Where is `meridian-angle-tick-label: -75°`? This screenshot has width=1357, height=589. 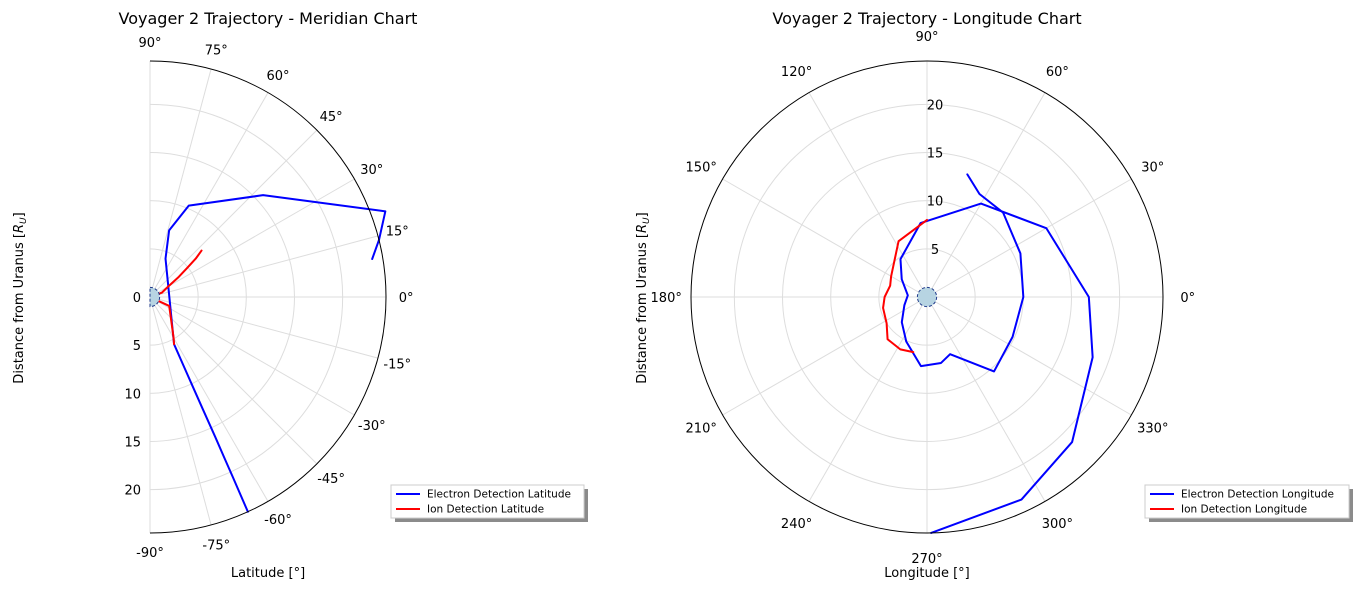 meridian-angle-tick-label: -75° is located at coordinates (216, 545).